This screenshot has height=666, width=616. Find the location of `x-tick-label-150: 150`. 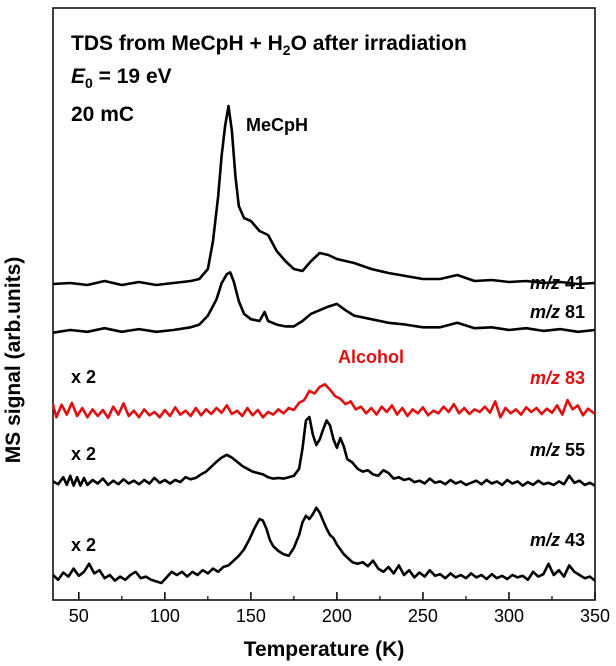

x-tick-label-150: 150 is located at coordinates (251, 616).